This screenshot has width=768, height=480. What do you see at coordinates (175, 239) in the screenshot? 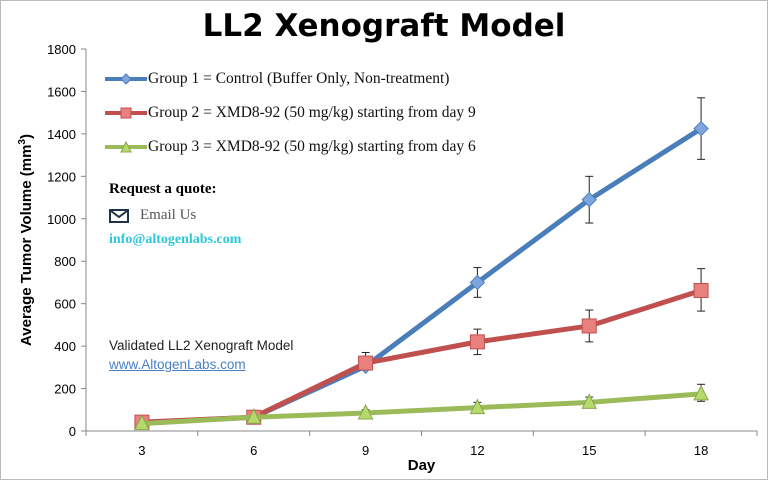
I see `email-address-link: info@altogenlabs.com` at bounding box center [175, 239].